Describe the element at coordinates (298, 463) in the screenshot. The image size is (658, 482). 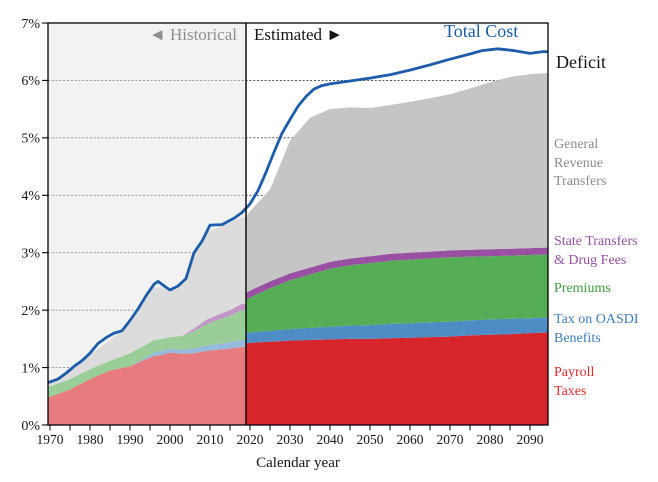
I see `x-axis-title: Calendar year` at that location.